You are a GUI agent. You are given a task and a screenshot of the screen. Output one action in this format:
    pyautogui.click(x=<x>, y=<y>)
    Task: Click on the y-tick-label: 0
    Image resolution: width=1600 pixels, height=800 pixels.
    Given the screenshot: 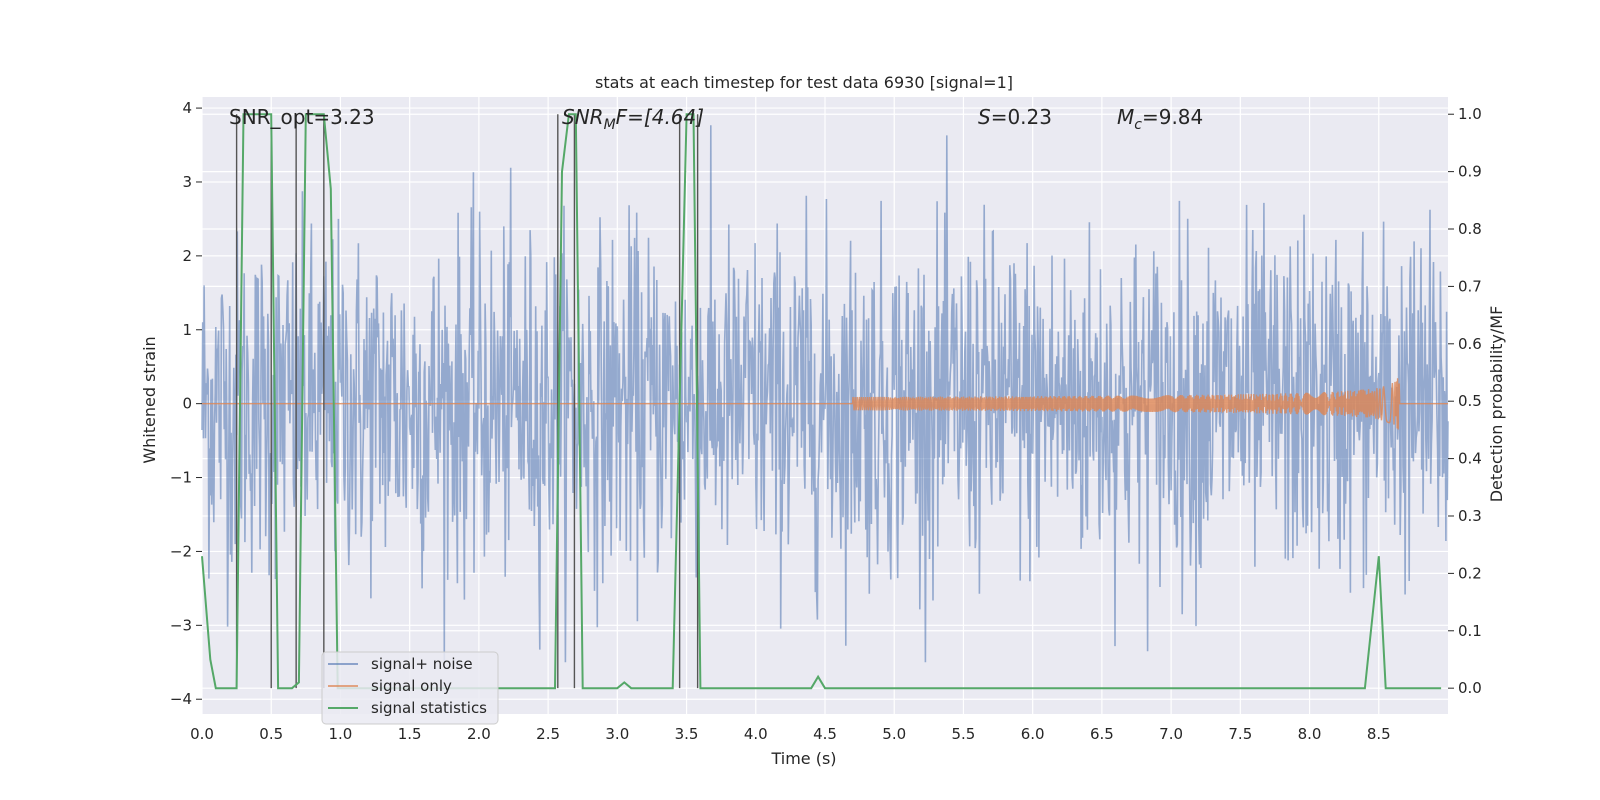 What is the action you would take?
    pyautogui.click(x=187, y=404)
    